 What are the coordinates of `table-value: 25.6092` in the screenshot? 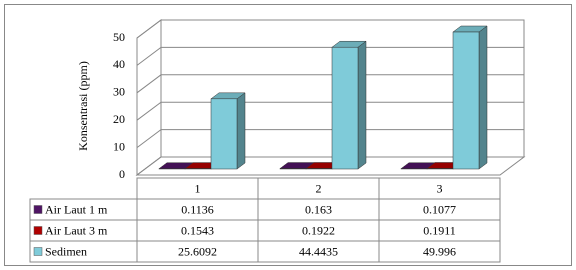 It's located at (197, 251).